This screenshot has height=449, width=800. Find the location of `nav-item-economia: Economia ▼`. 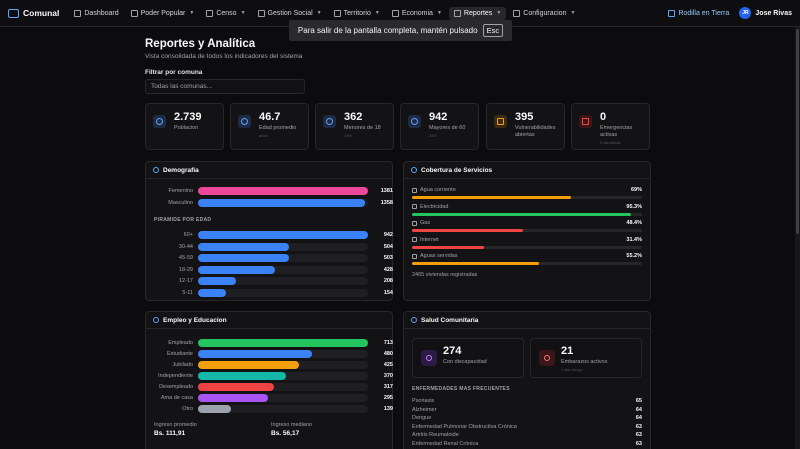

nav-item-economia: Economia ▼ is located at coordinates (417, 13).